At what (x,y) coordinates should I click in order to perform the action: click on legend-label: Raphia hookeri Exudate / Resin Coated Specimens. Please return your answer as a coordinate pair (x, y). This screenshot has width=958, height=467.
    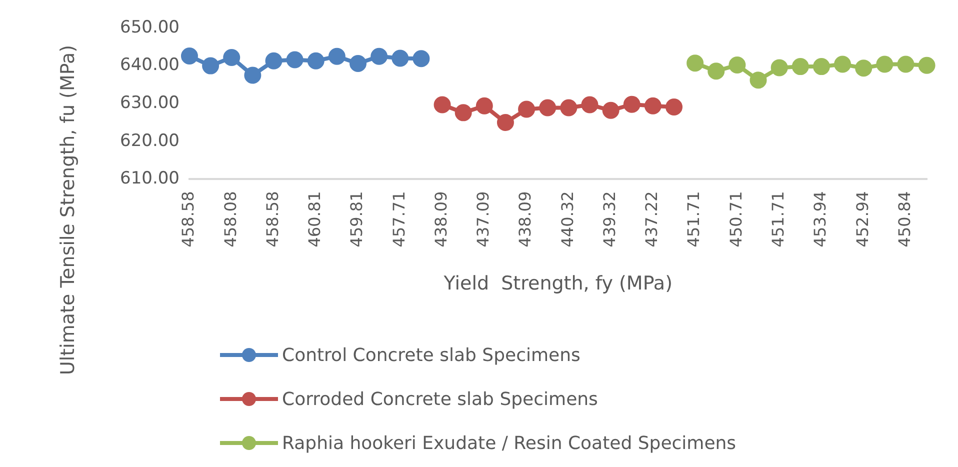
    Looking at the image, I should click on (509, 443).